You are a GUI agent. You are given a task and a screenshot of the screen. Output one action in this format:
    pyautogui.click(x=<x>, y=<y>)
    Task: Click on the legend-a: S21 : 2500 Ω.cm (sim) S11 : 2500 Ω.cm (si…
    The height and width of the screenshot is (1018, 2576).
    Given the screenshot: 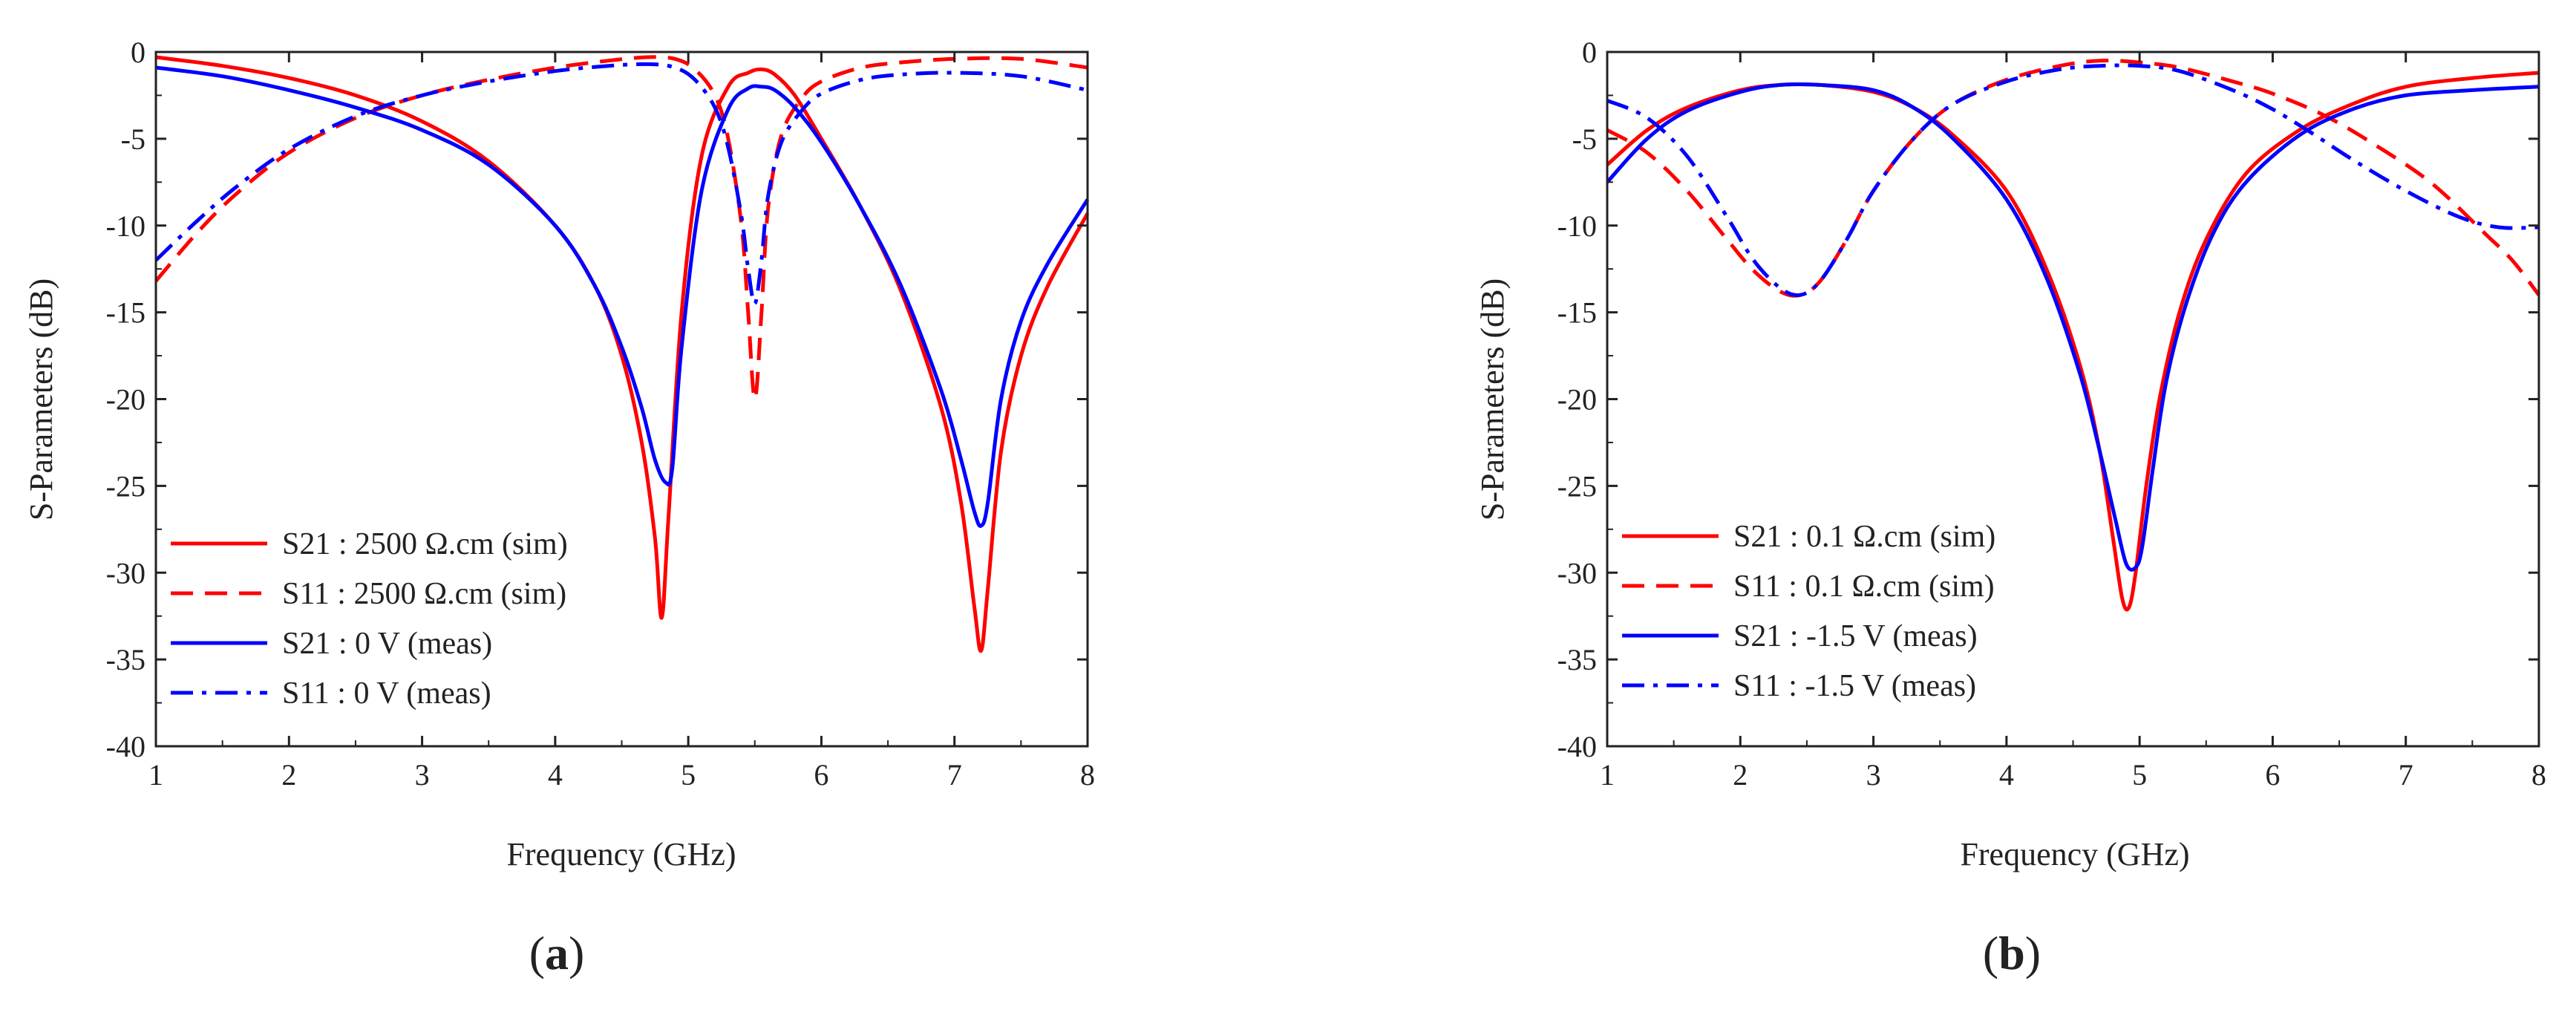 What is the action you would take?
    pyautogui.click(x=369, y=619)
    